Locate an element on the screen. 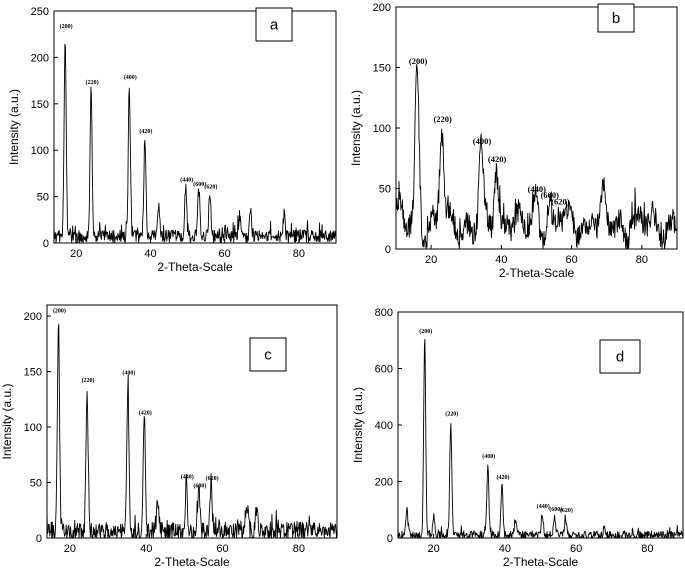  panel-label: b is located at coordinates (616, 18).